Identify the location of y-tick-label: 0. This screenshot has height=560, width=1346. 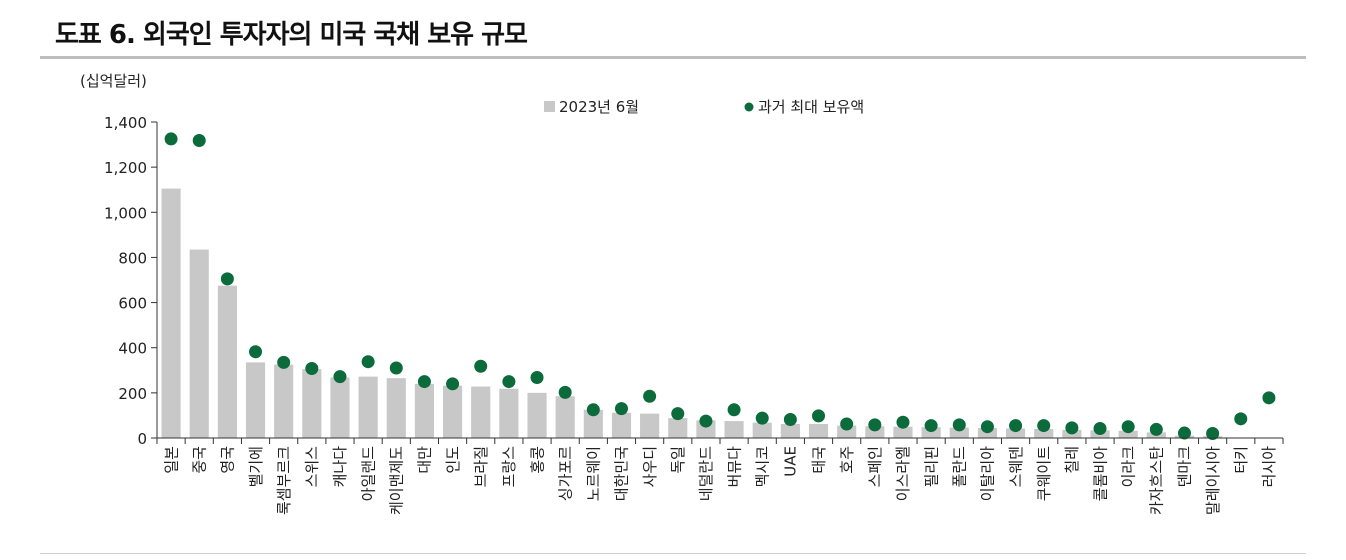
(142, 439).